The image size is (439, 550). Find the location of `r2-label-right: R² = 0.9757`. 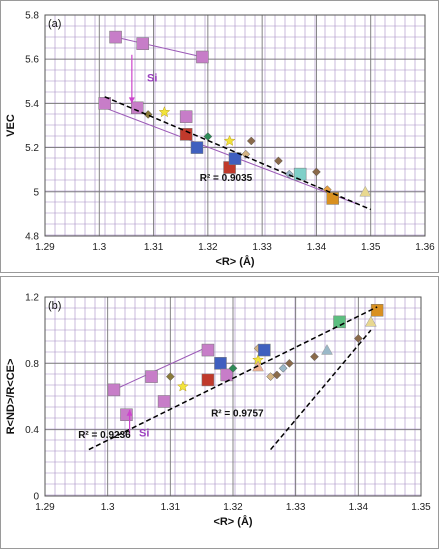

r2-label-right: R² = 0.9757 is located at coordinates (237, 413).